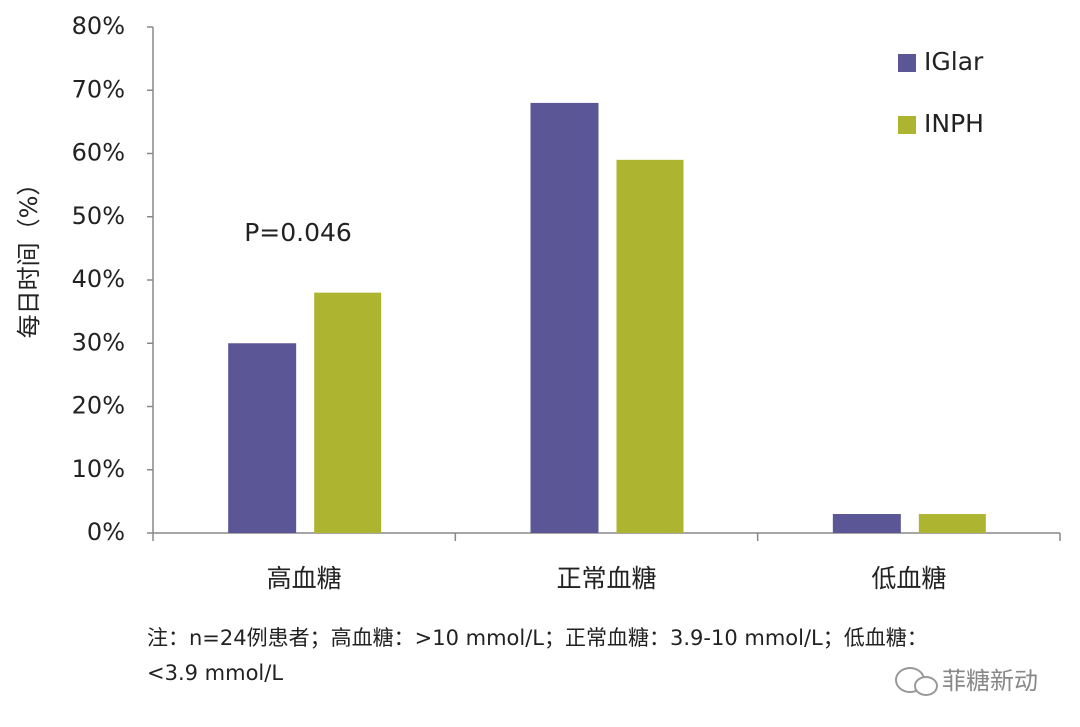 This screenshot has height=727, width=1080. I want to click on x-tick-label: 低血糖, so click(908, 578).